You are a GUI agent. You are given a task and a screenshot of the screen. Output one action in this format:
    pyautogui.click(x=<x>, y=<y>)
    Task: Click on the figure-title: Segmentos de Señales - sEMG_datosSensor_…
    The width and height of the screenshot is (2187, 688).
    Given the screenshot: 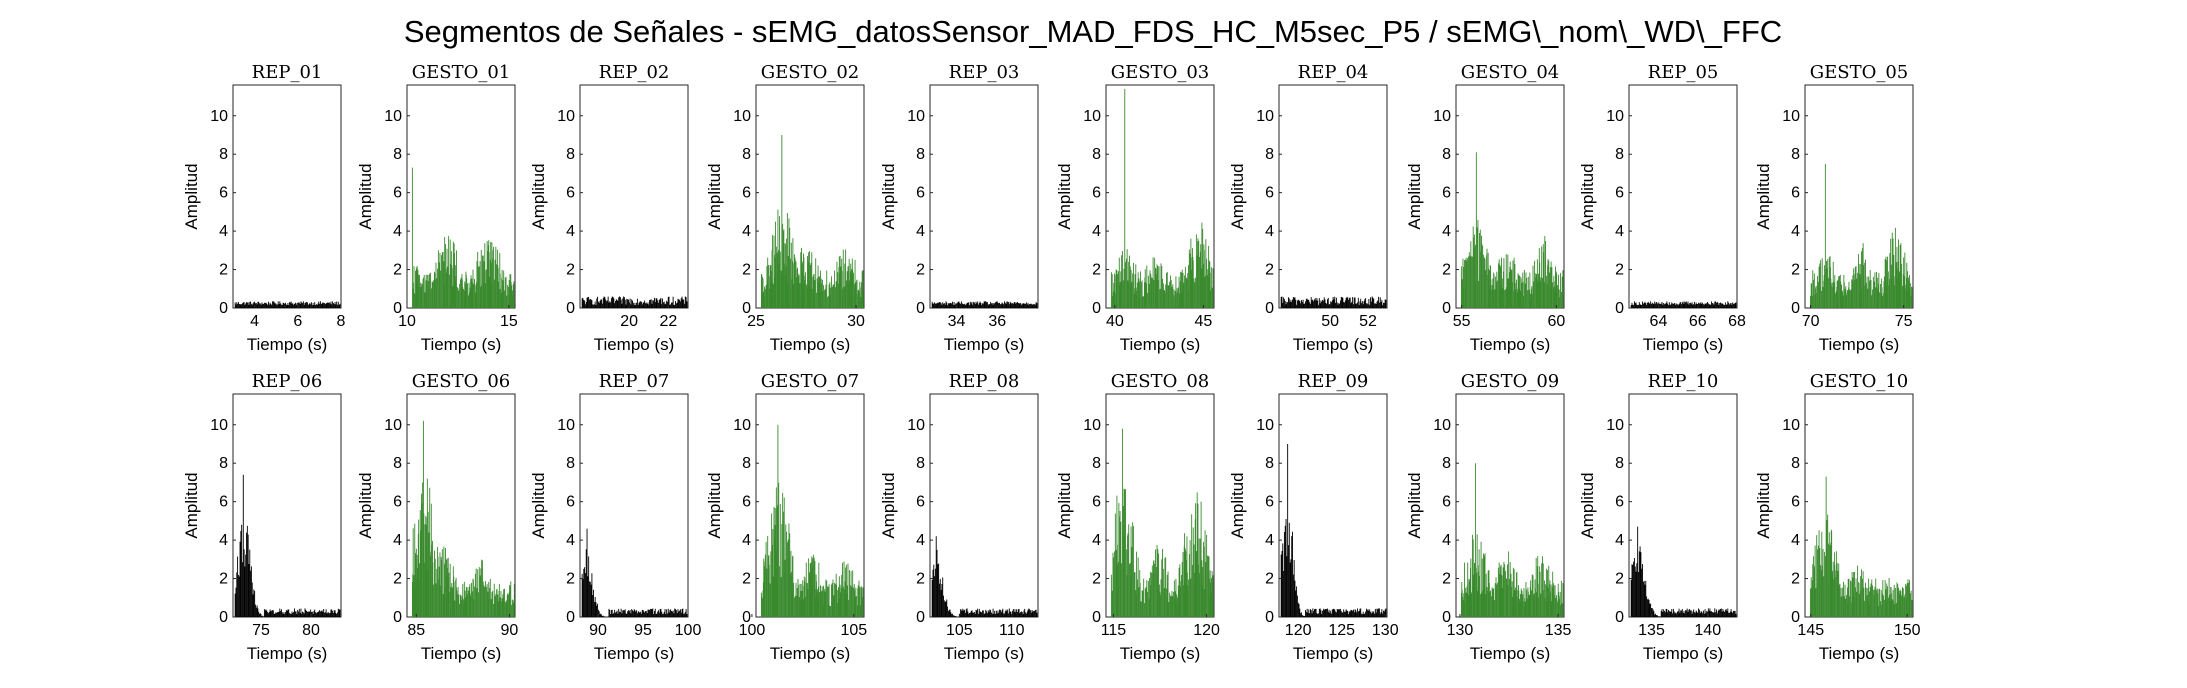 What is the action you would take?
    pyautogui.click(x=1093, y=31)
    